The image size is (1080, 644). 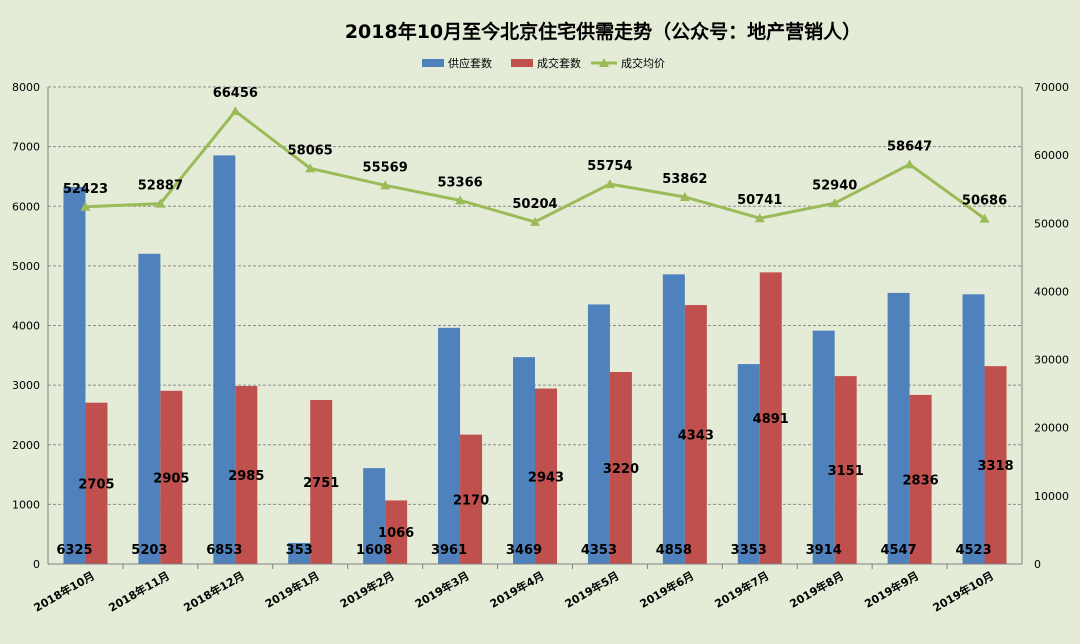 What do you see at coordinates (26, 206) in the screenshot?
I see `y-left-tick-label: 6000` at bounding box center [26, 206].